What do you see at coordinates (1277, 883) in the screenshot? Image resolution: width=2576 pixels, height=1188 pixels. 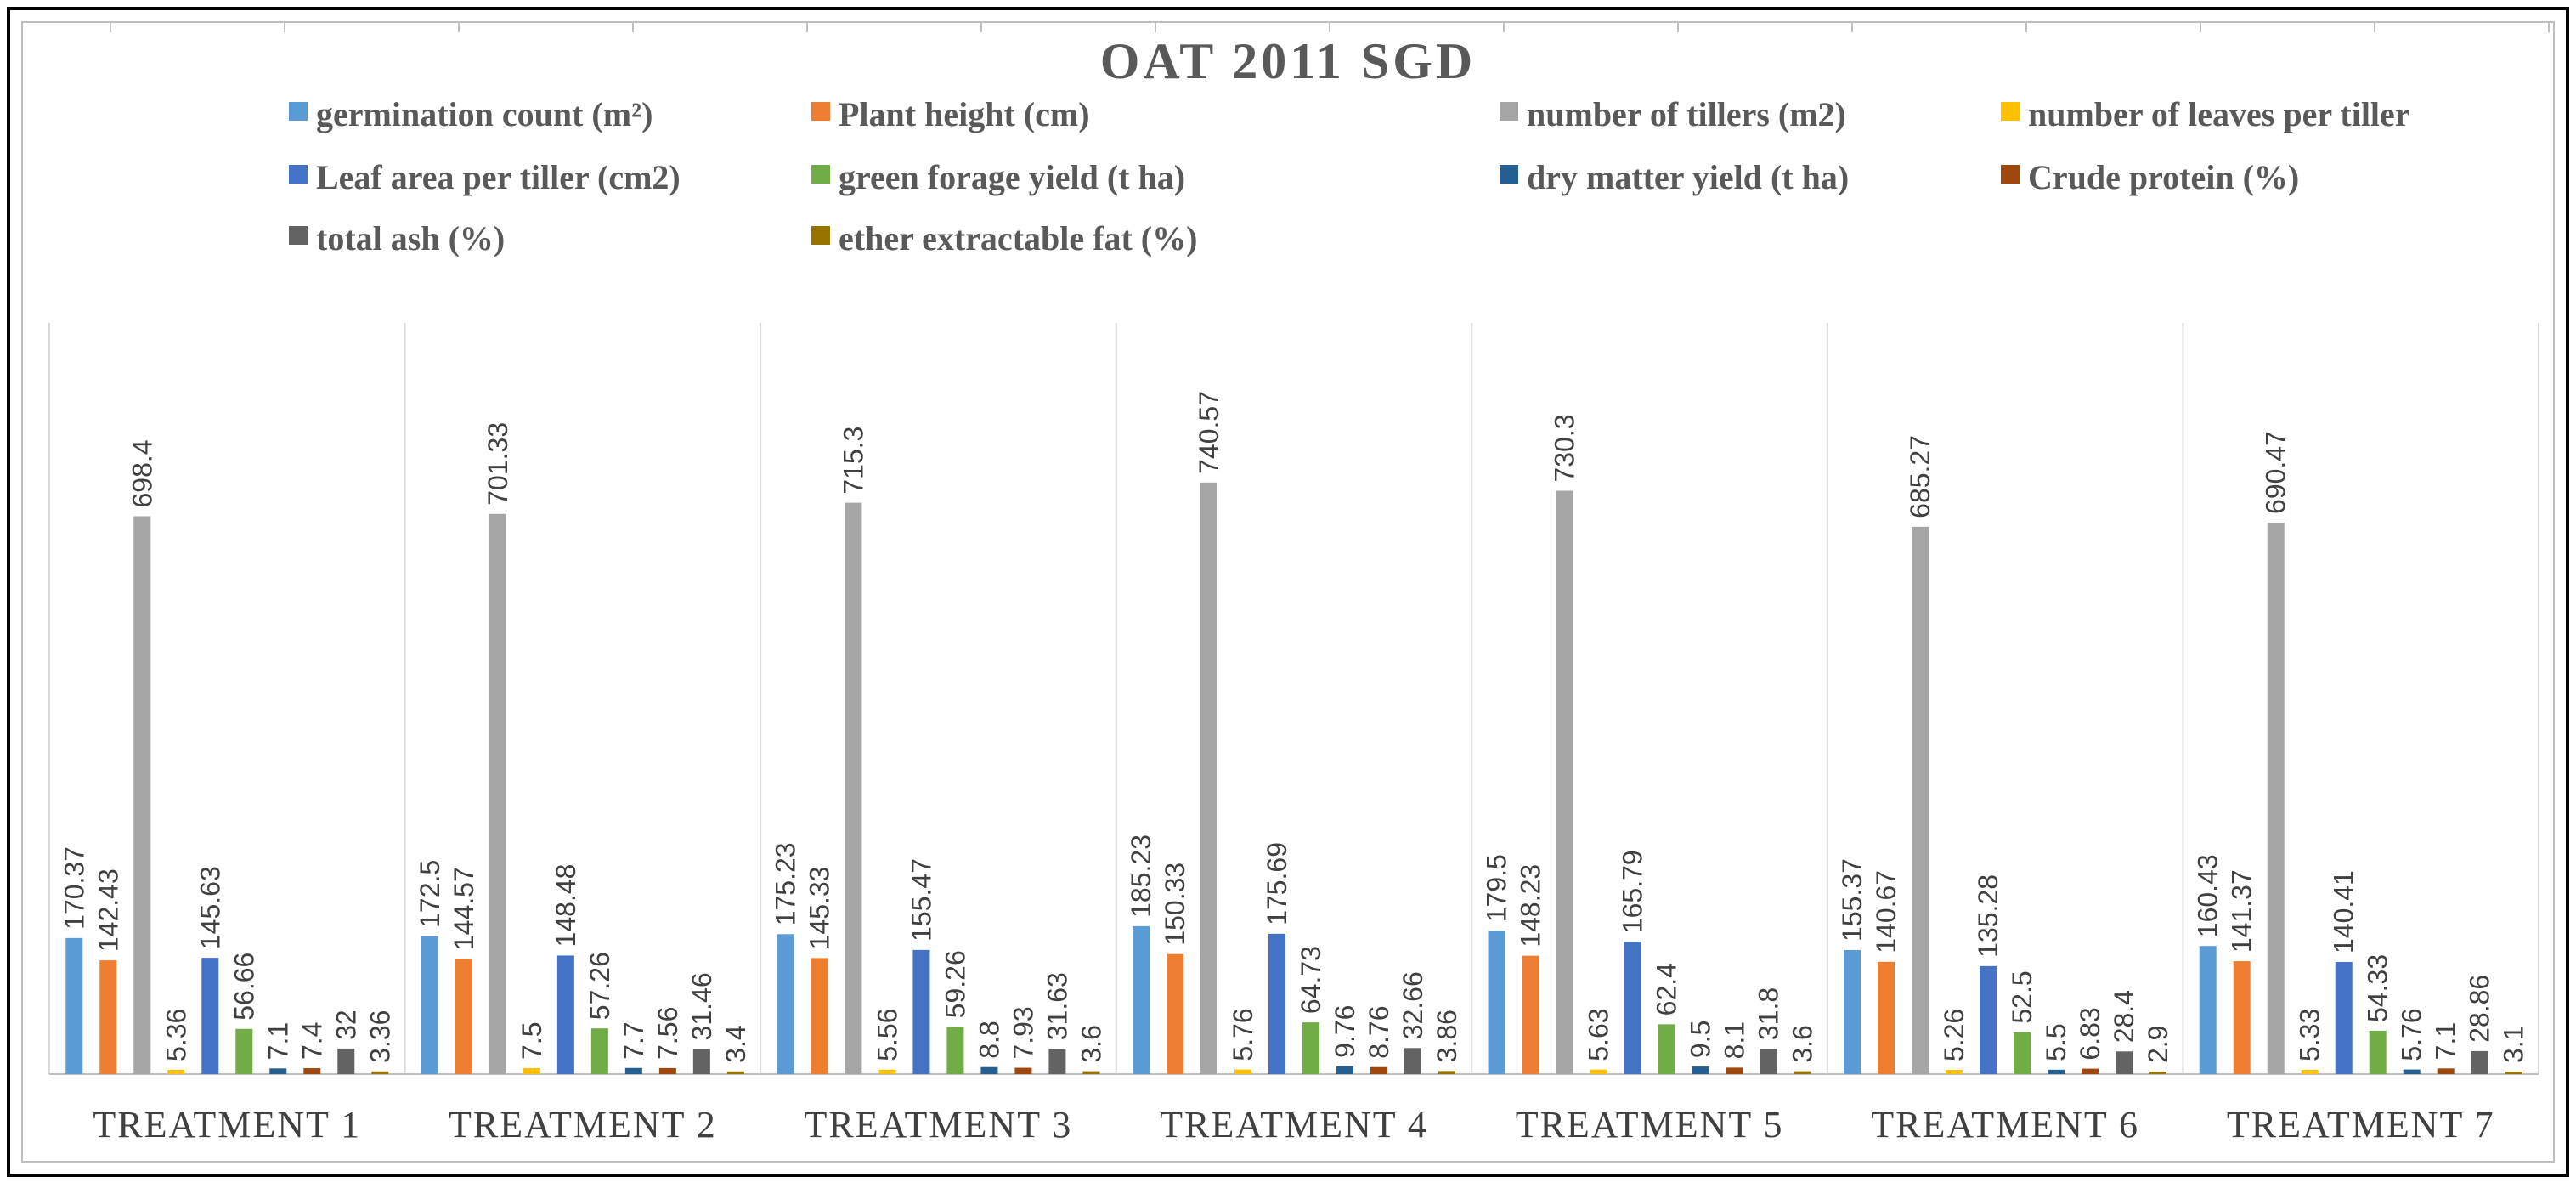 I see `data-label: 175.69` at bounding box center [1277, 883].